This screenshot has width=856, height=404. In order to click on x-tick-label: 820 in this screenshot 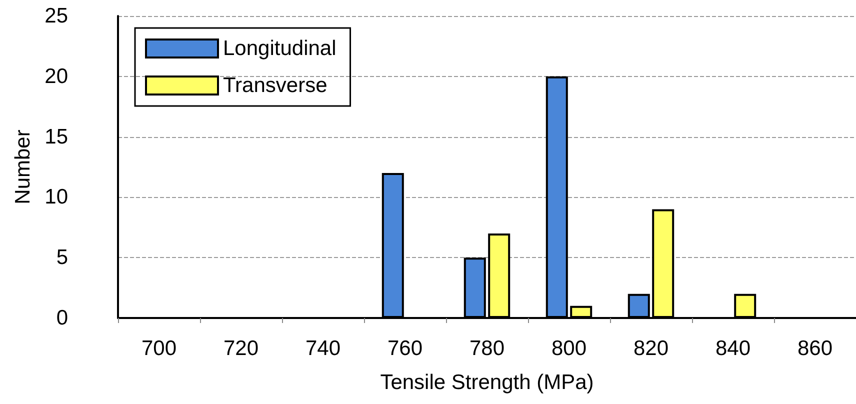, I will do `click(651, 348)`.